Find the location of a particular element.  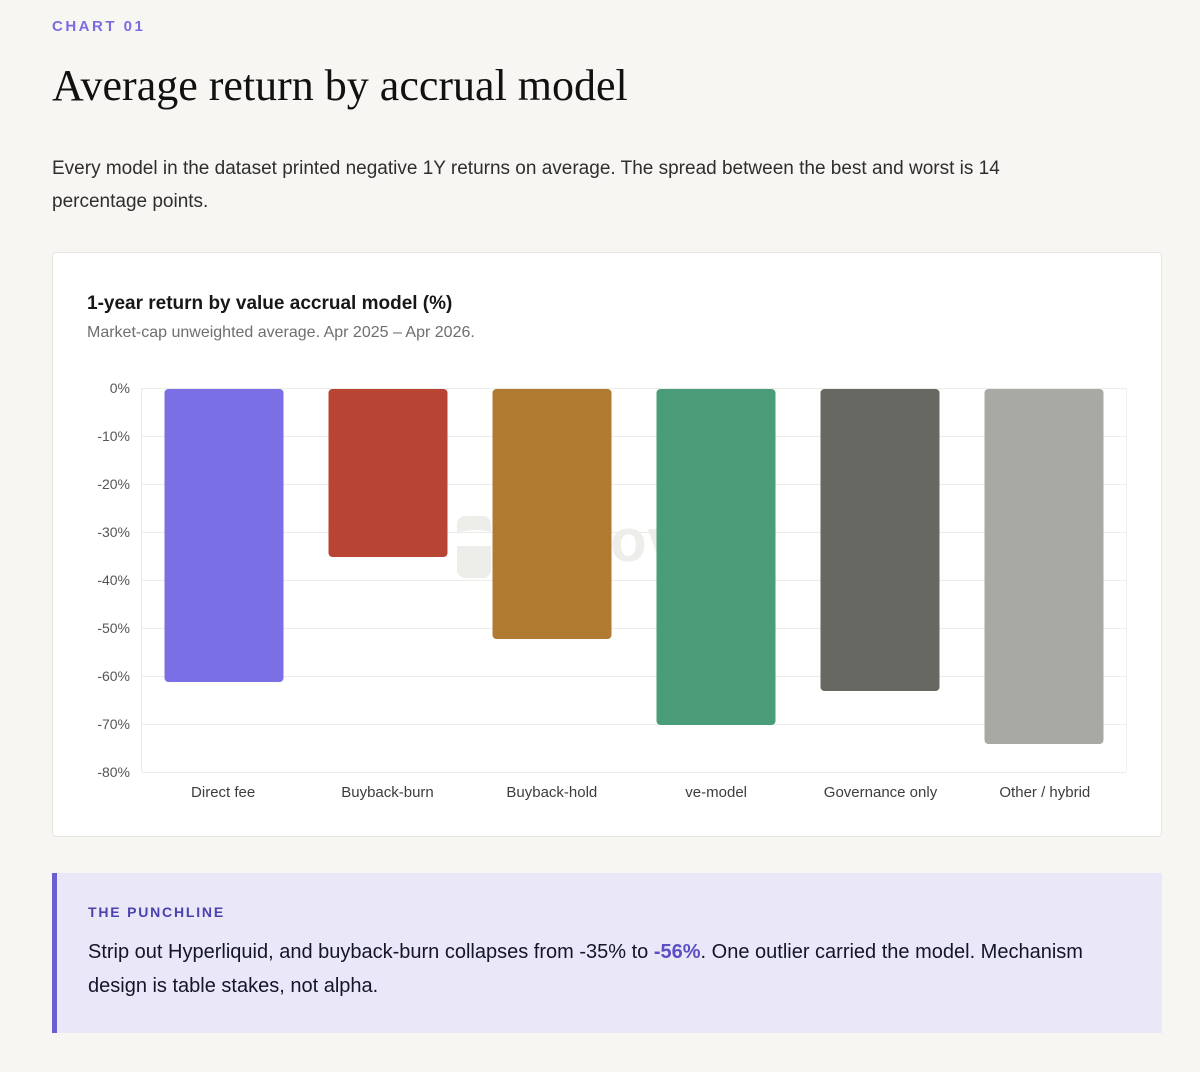

chart-bar-other-hybrid is located at coordinates (1044, 567).